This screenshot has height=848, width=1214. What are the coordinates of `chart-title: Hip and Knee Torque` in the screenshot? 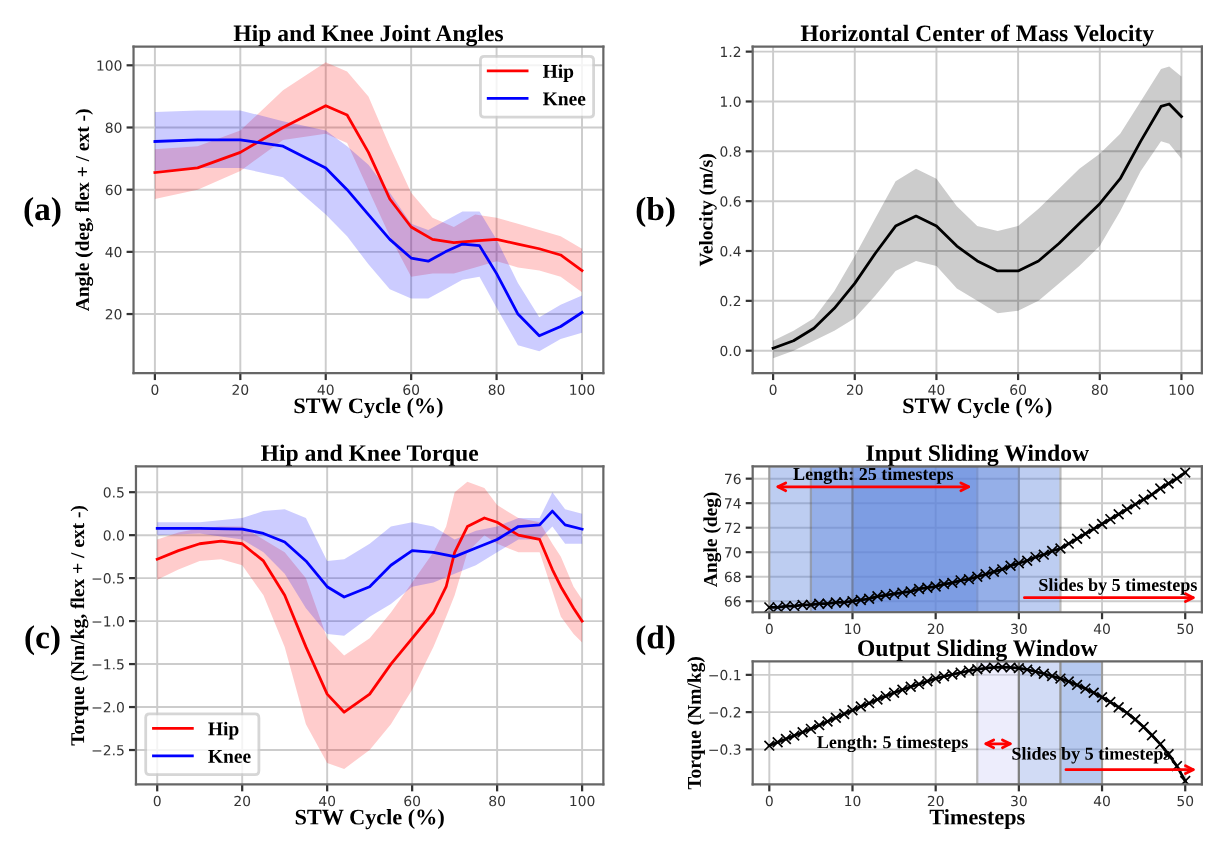 It's located at (370, 455).